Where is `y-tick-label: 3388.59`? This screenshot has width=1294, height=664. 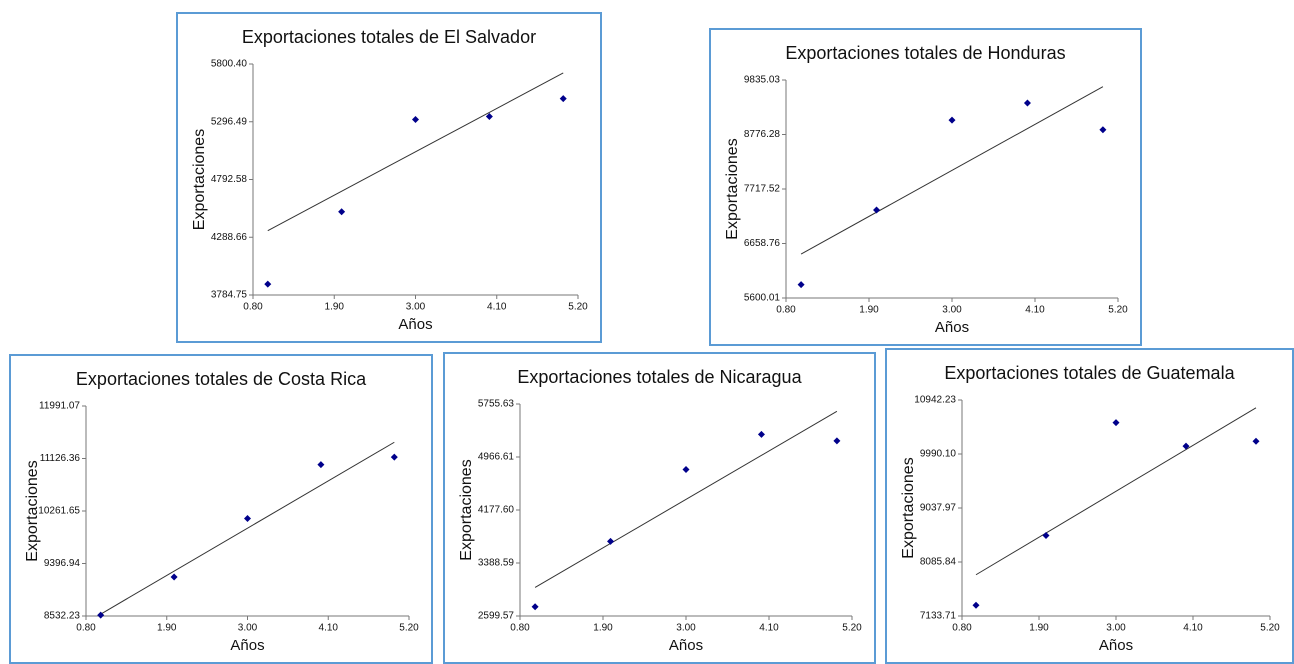 y-tick-label: 3388.59 is located at coordinates (496, 563).